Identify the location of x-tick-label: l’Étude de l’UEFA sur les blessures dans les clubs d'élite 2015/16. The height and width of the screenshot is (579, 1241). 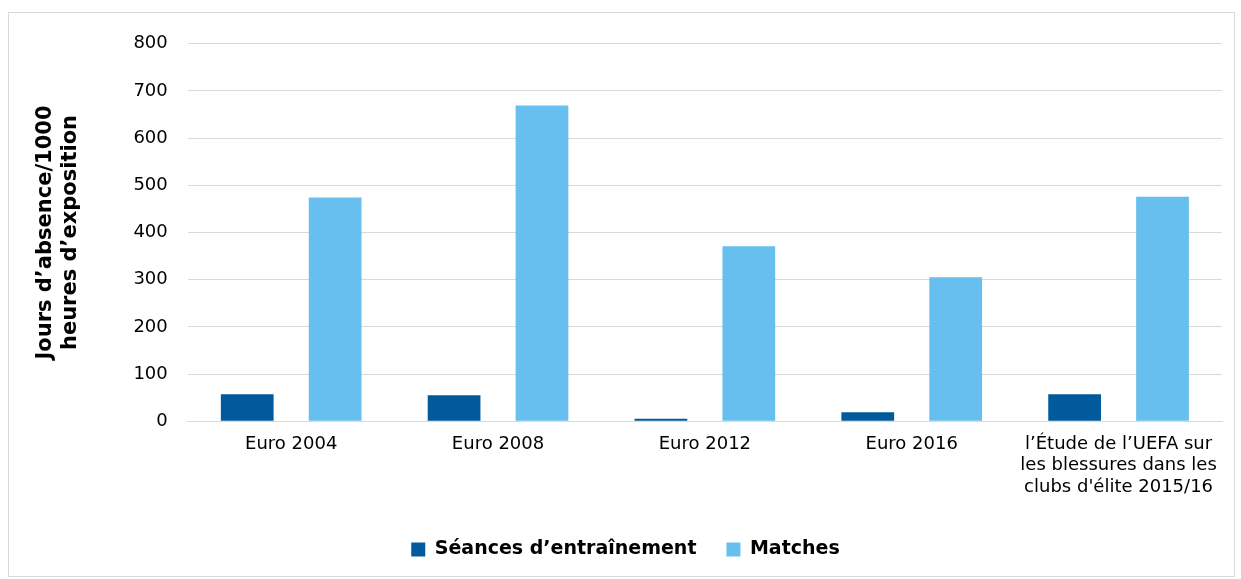
(1118, 463).